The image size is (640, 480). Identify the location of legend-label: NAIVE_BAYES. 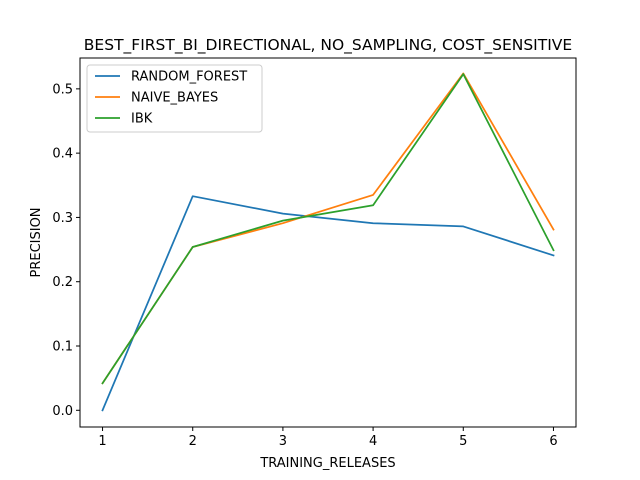
(174, 98).